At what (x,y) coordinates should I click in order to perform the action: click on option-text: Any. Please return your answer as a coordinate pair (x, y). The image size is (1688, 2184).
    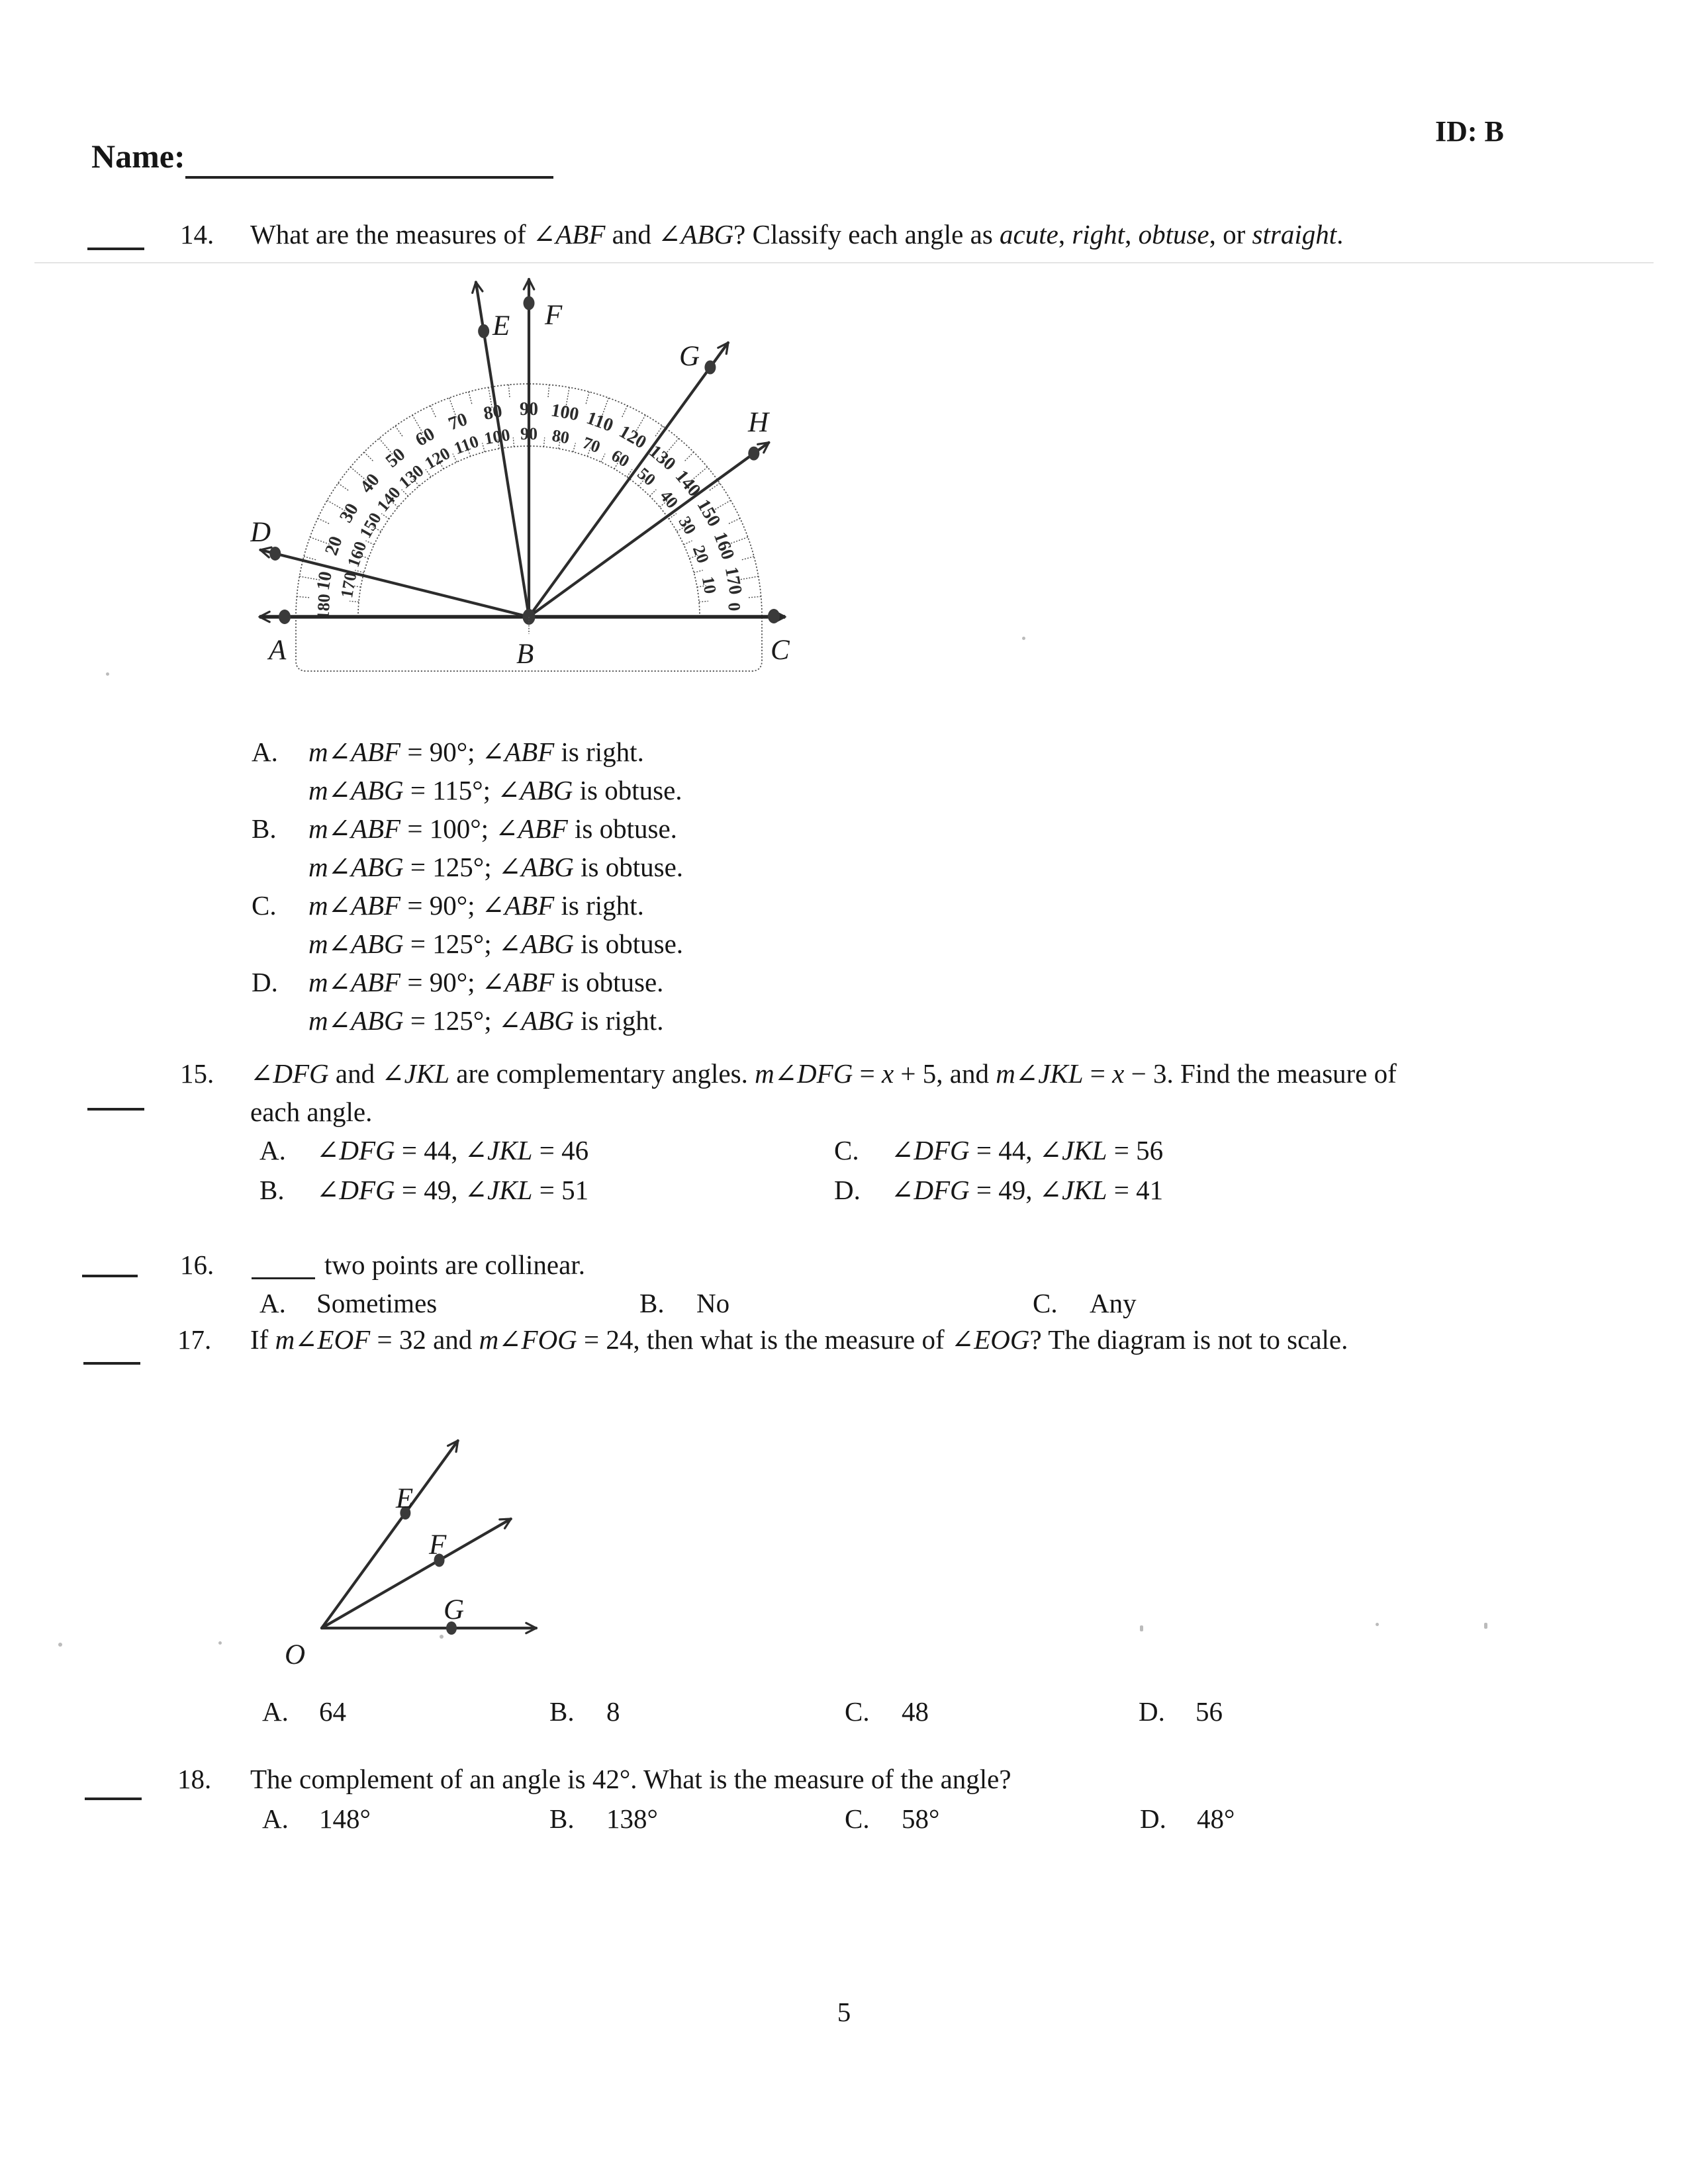
    Looking at the image, I should click on (1113, 1303).